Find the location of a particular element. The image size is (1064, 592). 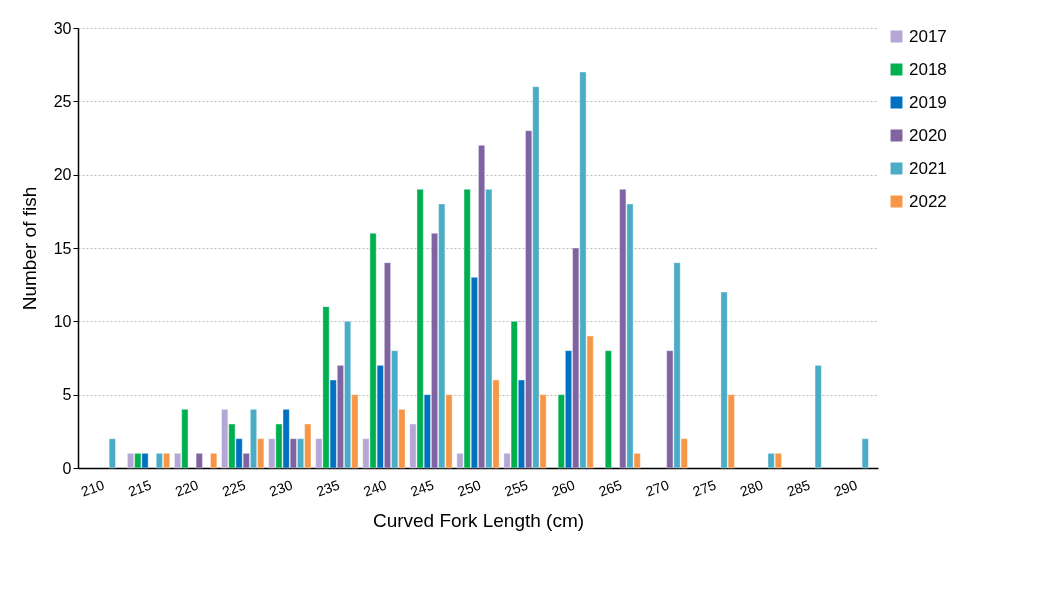

y-tick-label: 5 is located at coordinates (67, 395).